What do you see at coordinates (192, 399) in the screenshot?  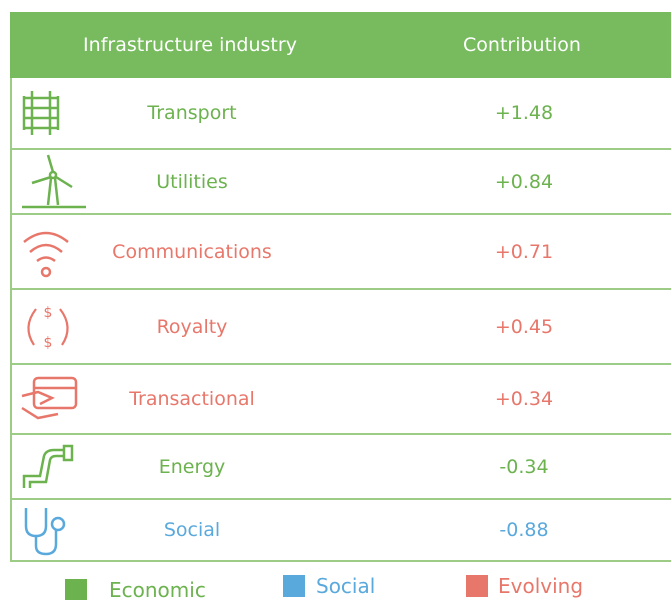 I see `industry-label: Transactional` at bounding box center [192, 399].